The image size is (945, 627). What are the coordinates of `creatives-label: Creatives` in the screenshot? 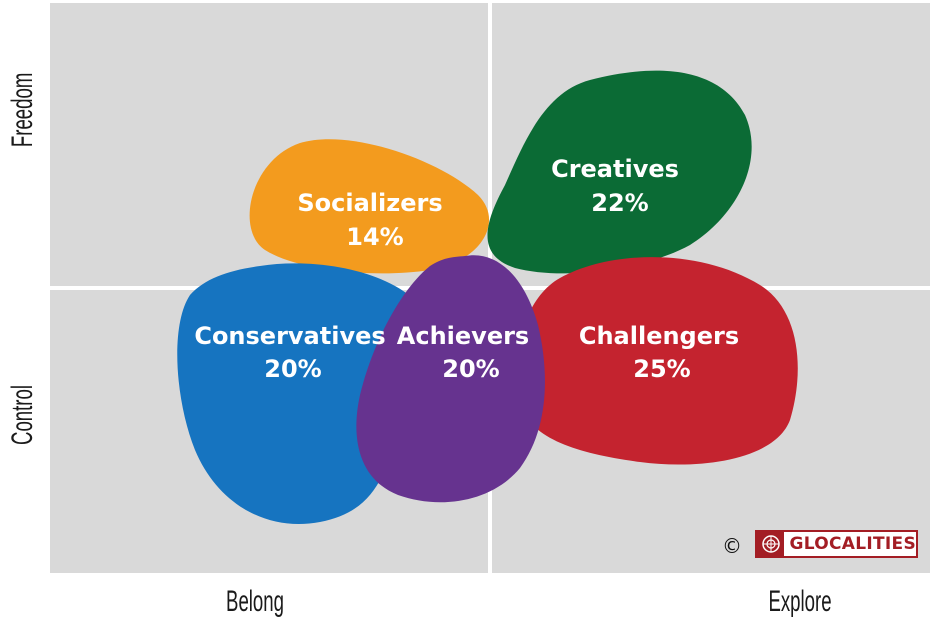 It's located at (615, 169).